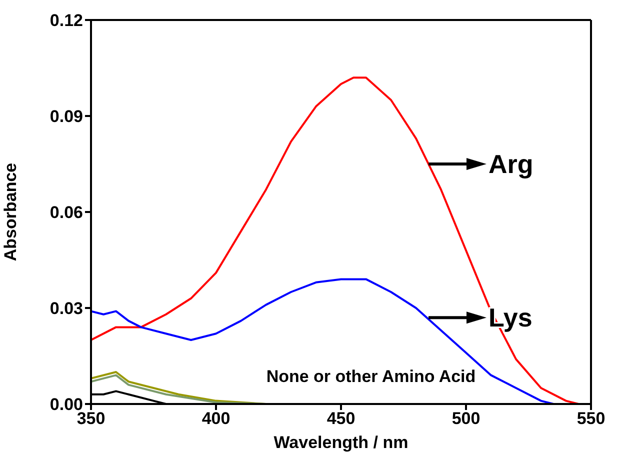 This screenshot has width=619, height=468. Describe the element at coordinates (341, 418) in the screenshot. I see `x-tick-label: 450` at that location.